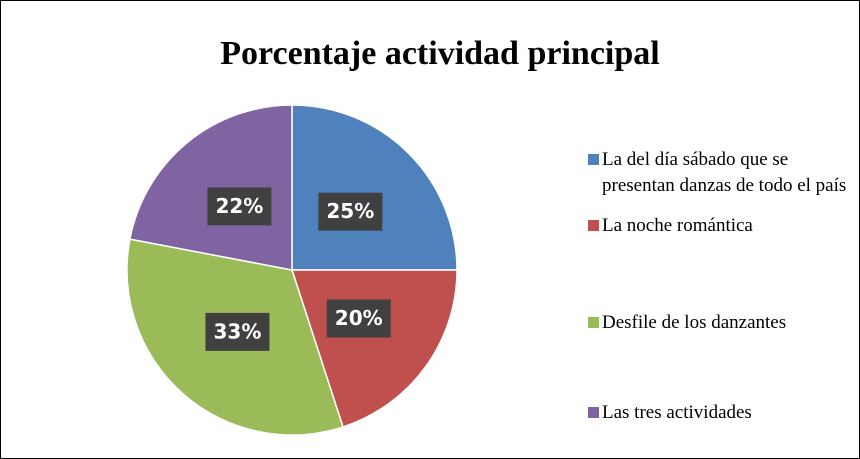  I want to click on legend-label: La noche romántica, so click(677, 225).